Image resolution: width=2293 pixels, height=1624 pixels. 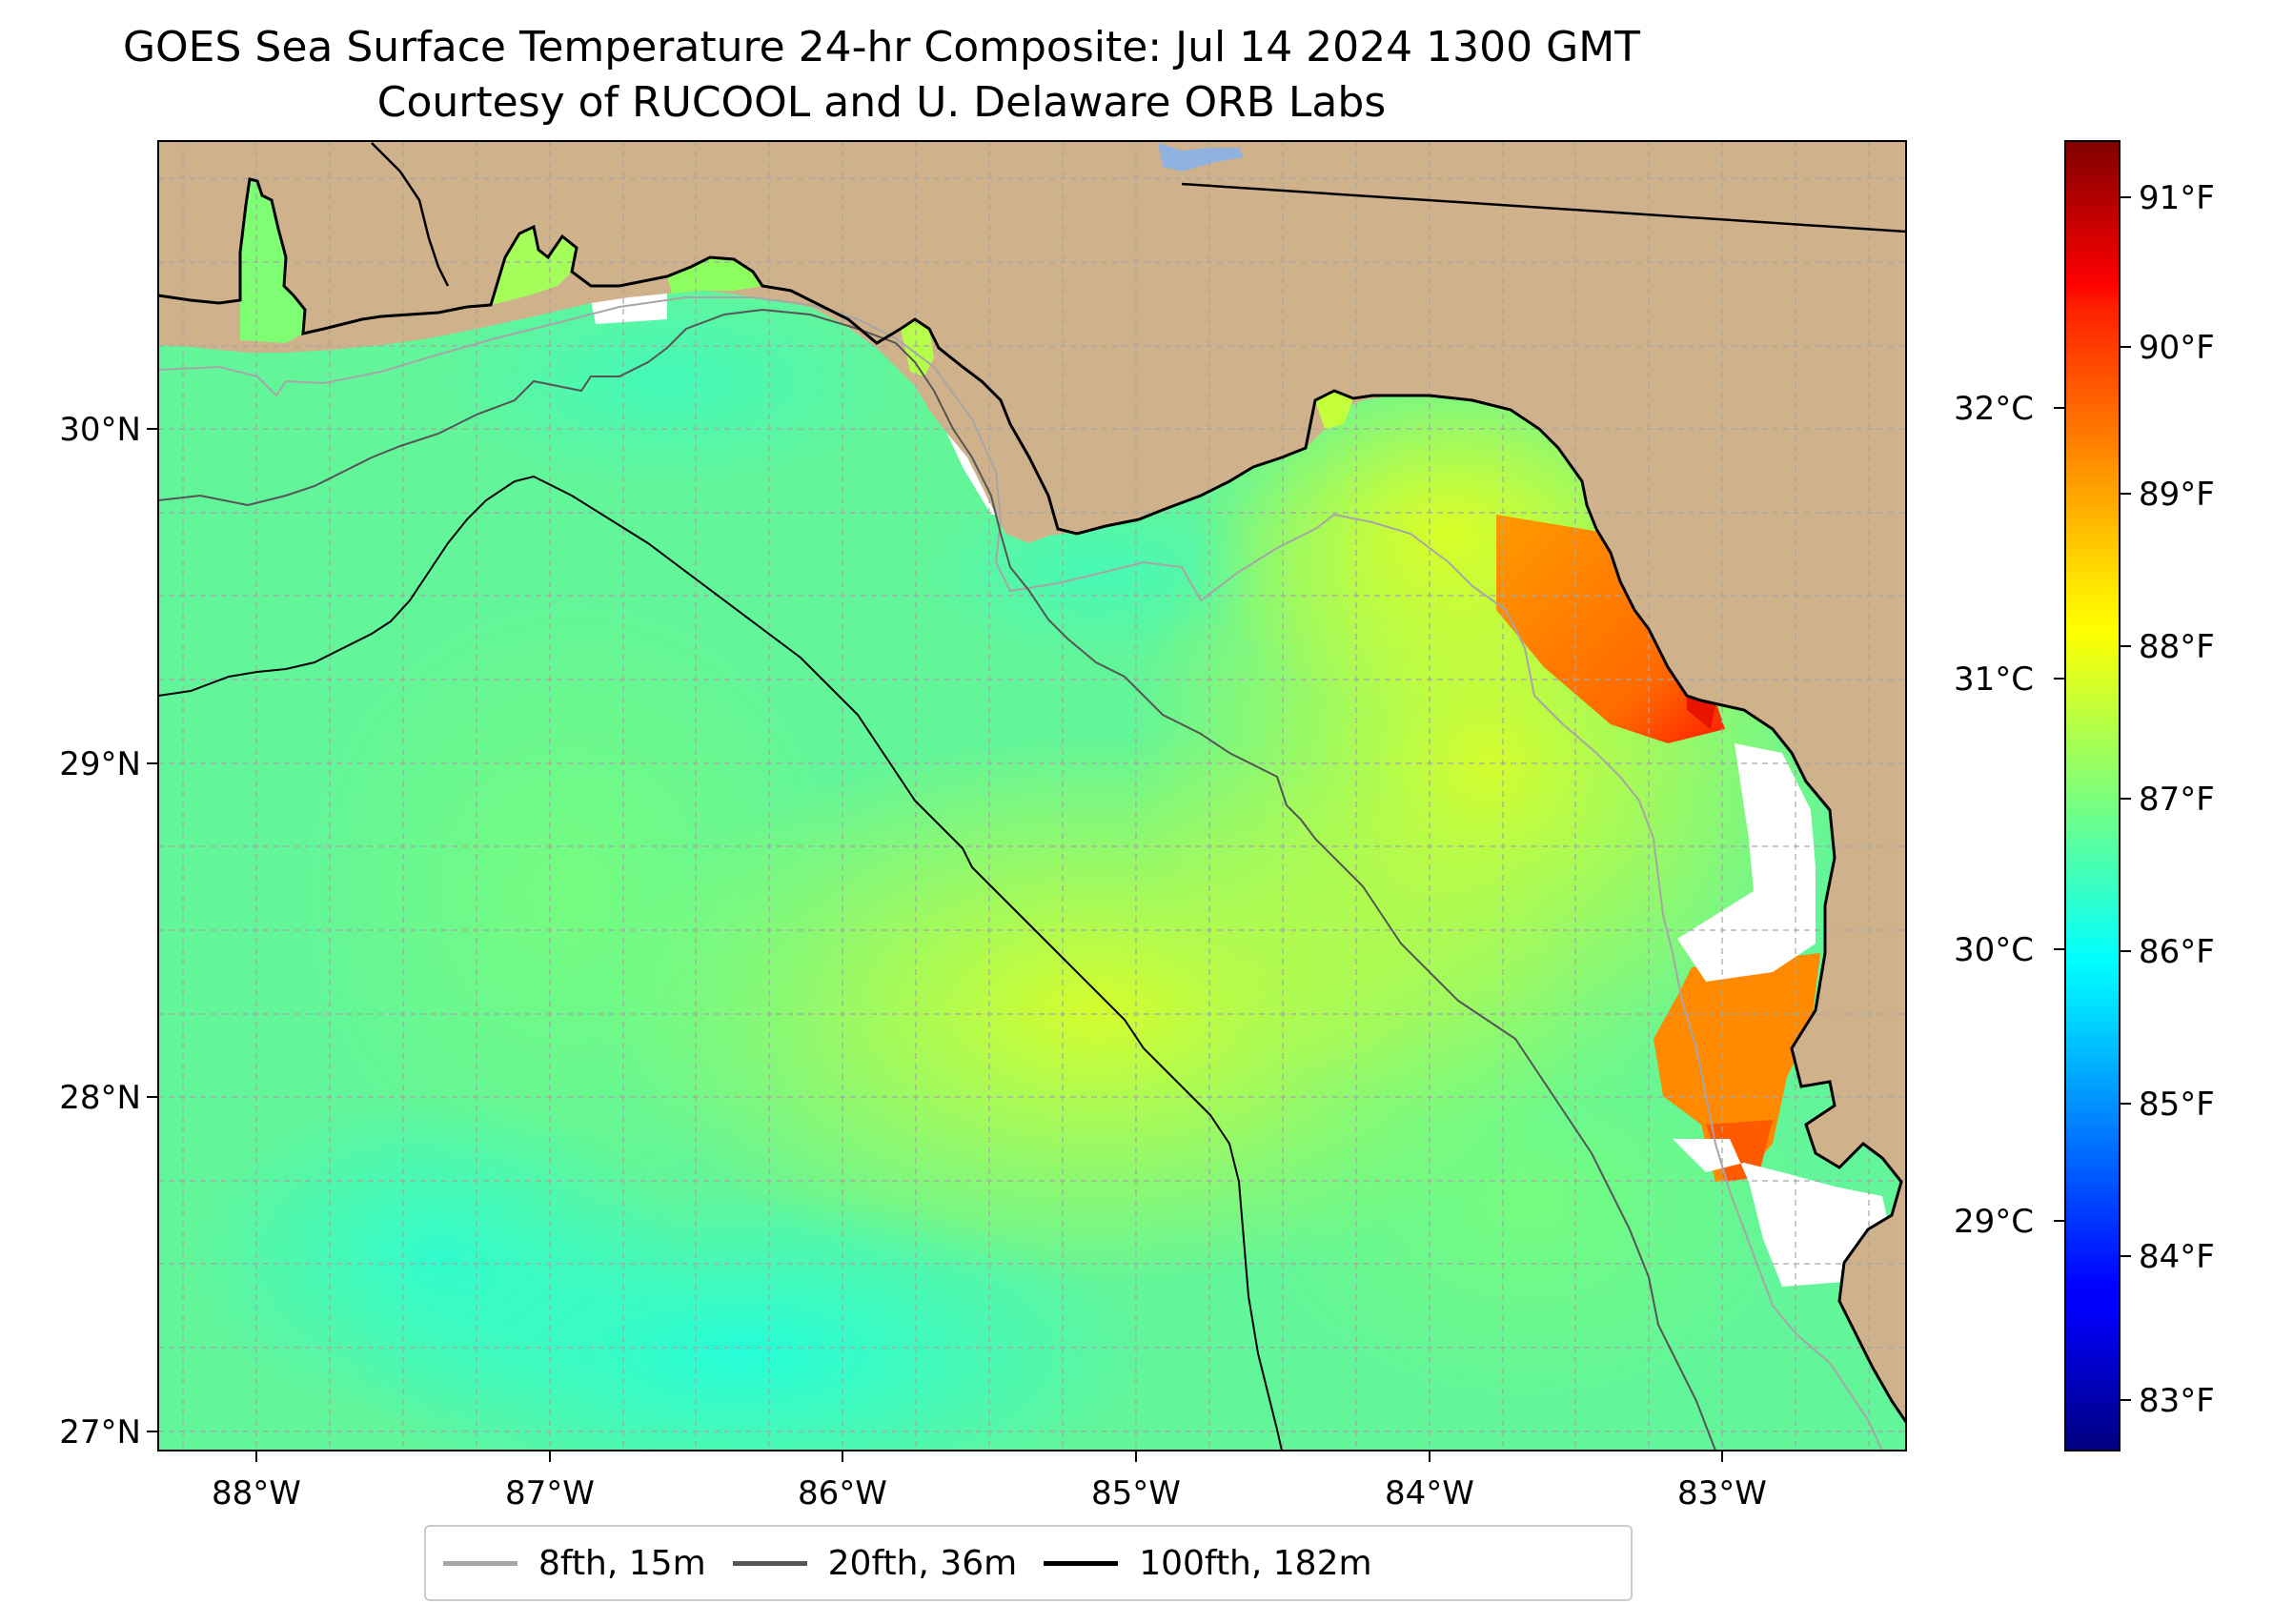 What do you see at coordinates (1029, 1563) in the screenshot?
I see `isobath-legend: 8fth, 15m 20fth, 36m 100fth, 182m` at bounding box center [1029, 1563].